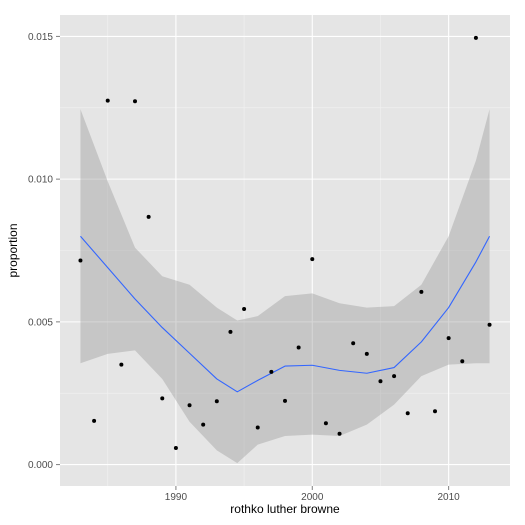  I want to click on x-tick-label: 2000, so click(312, 497).